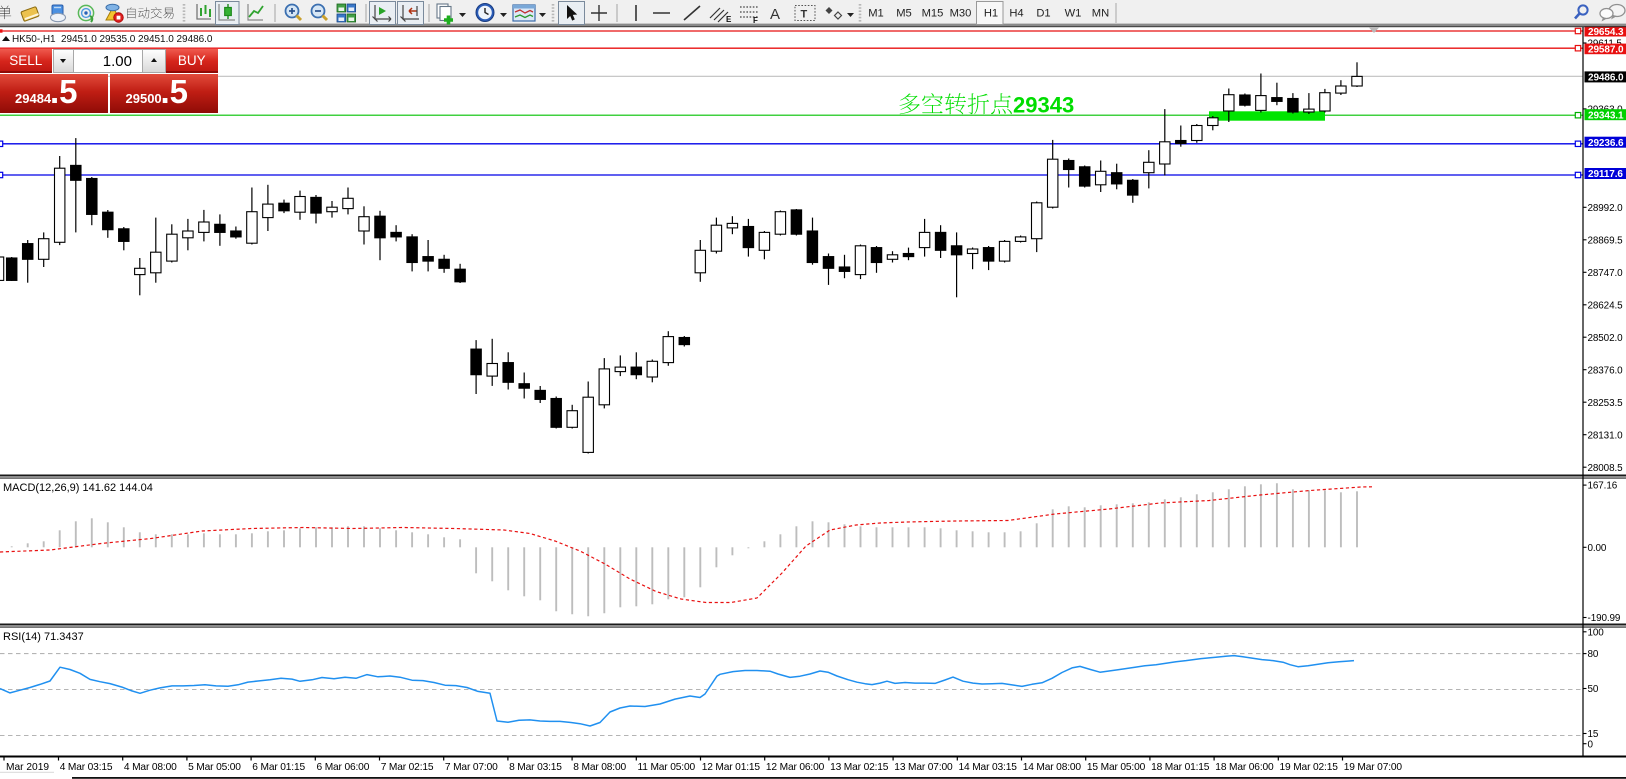 The width and height of the screenshot is (1626, 779). What do you see at coordinates (1373, 767) in the screenshot?
I see `svg-text: 19 Mar 07:00` at bounding box center [1373, 767].